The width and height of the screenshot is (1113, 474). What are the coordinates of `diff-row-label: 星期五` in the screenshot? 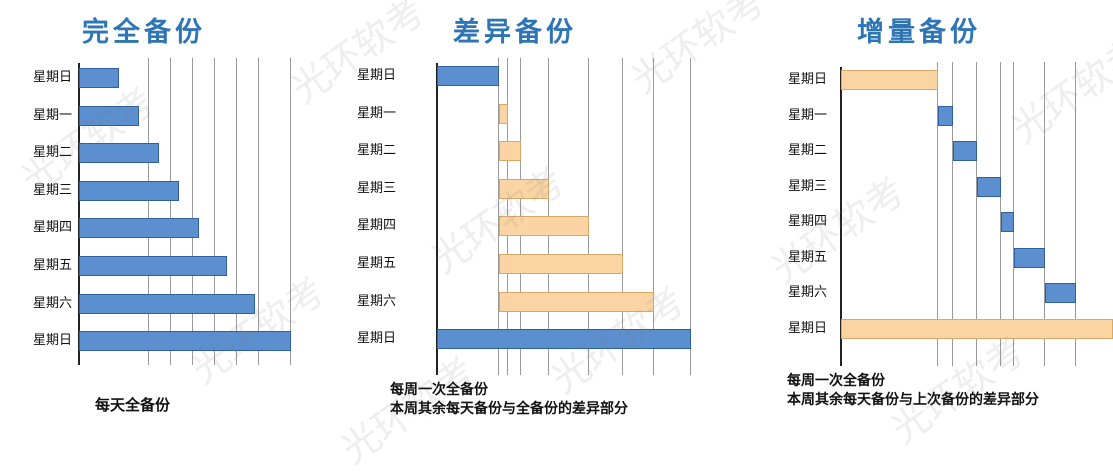 It's located at (376, 263).